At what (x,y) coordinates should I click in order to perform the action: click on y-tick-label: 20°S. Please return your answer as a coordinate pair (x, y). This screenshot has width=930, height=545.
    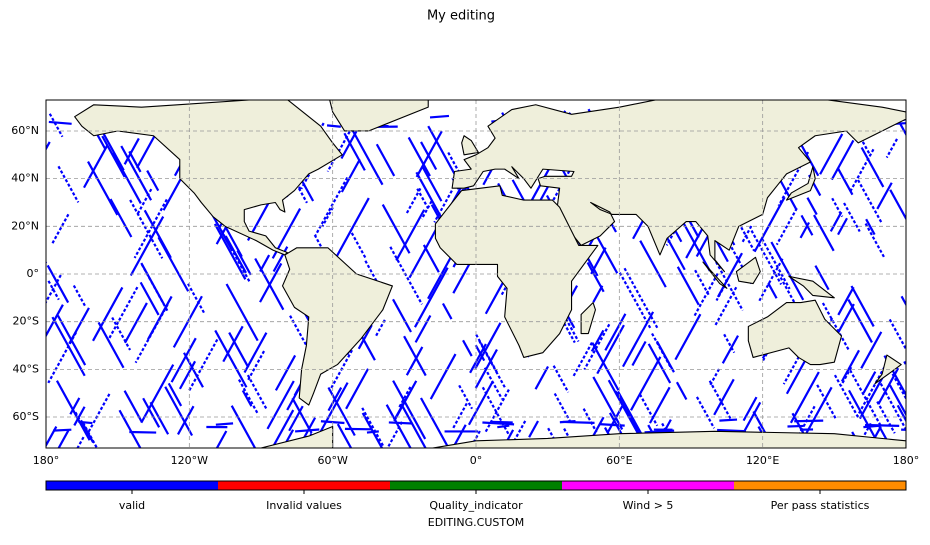
    Looking at the image, I should click on (26, 321).